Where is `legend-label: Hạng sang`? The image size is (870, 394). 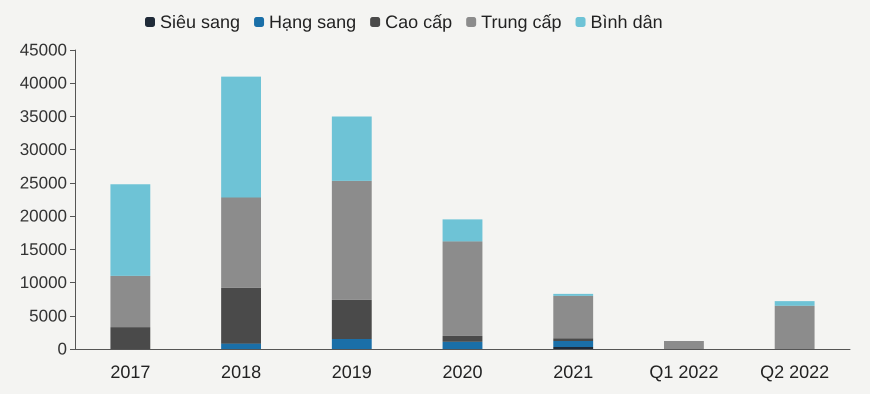 legend-label: Hạng sang is located at coordinates (312, 22).